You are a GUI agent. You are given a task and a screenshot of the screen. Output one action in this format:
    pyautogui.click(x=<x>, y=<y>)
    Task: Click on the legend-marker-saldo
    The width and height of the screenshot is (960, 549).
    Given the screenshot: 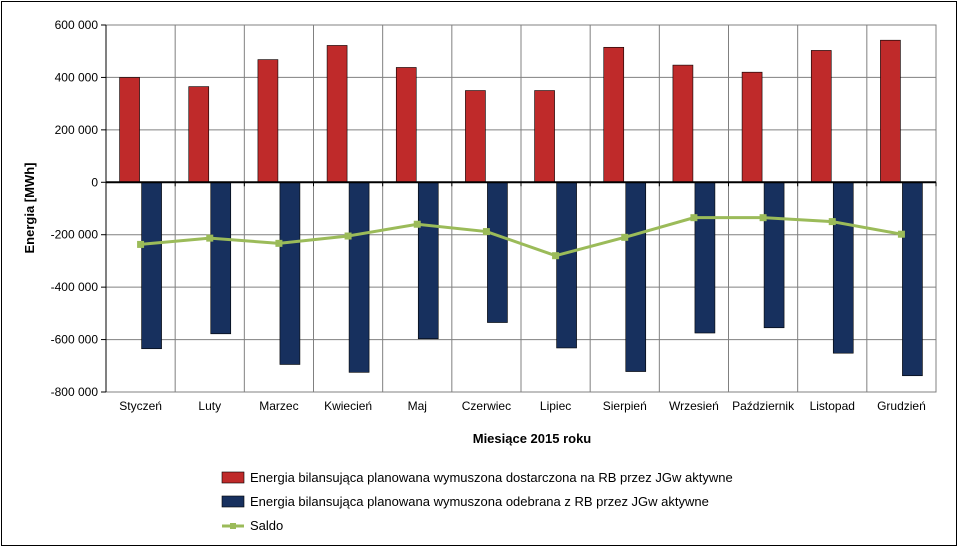 What is the action you would take?
    pyautogui.click(x=233, y=526)
    